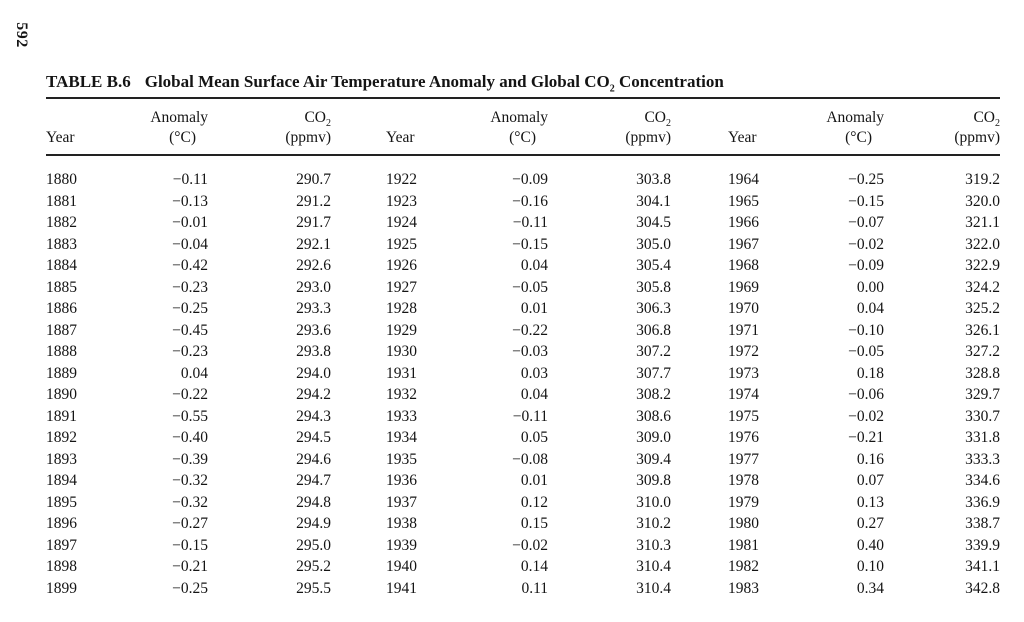  I want to click on anomaly-unit-header: (°C), so click(155, 142).